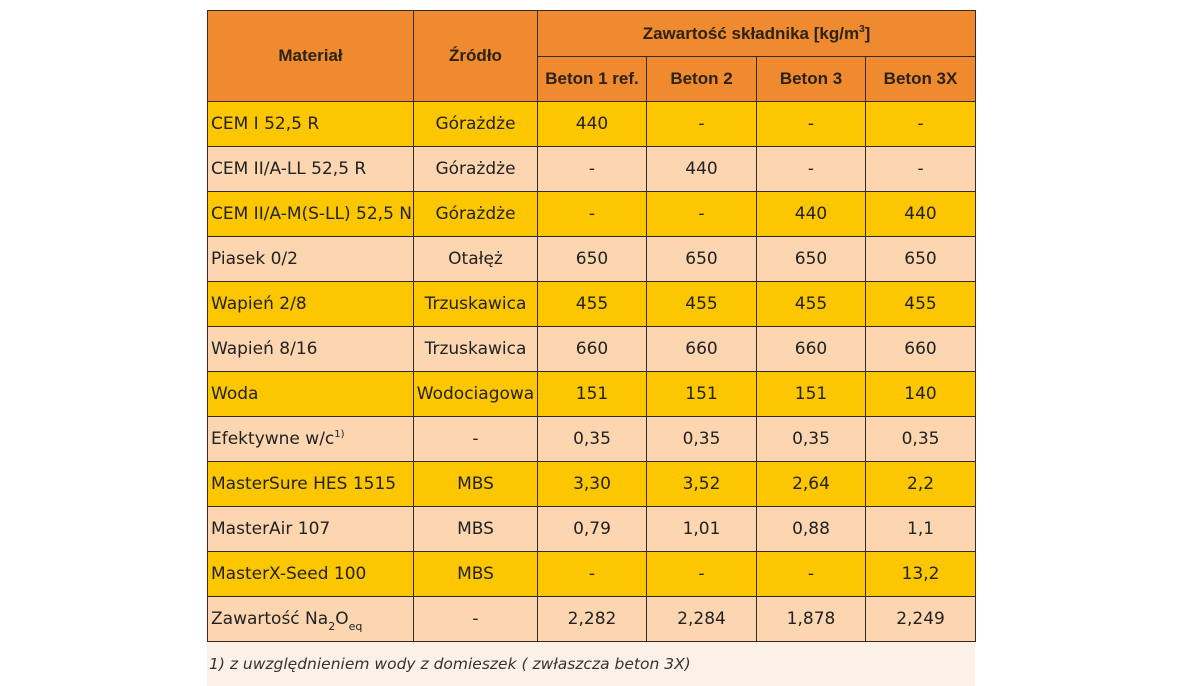  Describe the element at coordinates (811, 484) in the screenshot. I see `value-cell: 2,64` at that location.